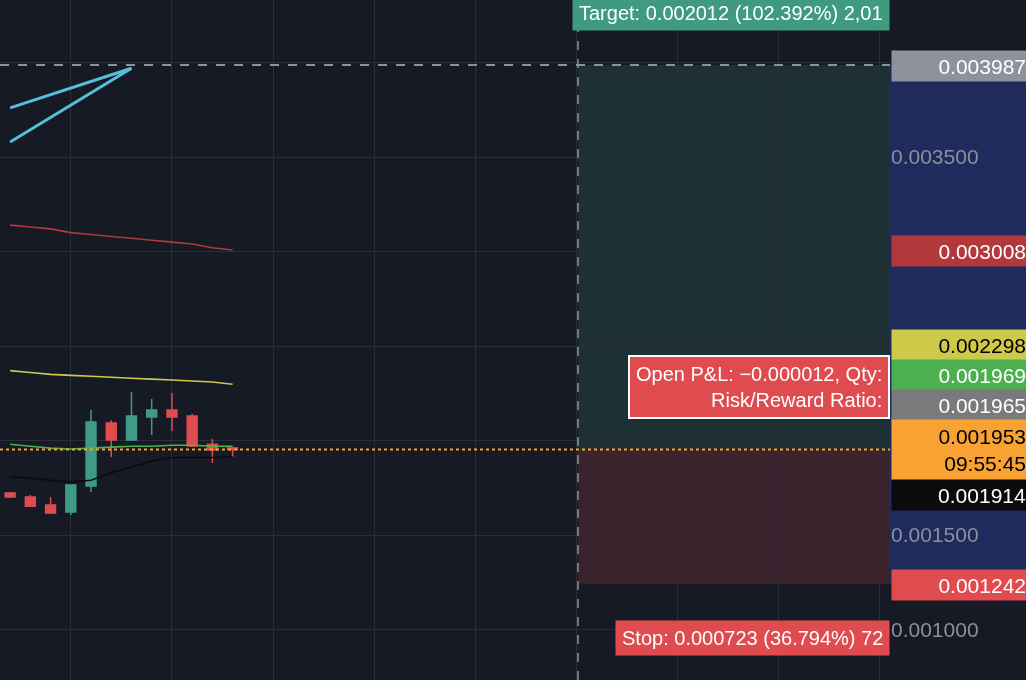  What do you see at coordinates (935, 157) in the screenshot?
I see `y-tick-label: 0.003500` at bounding box center [935, 157].